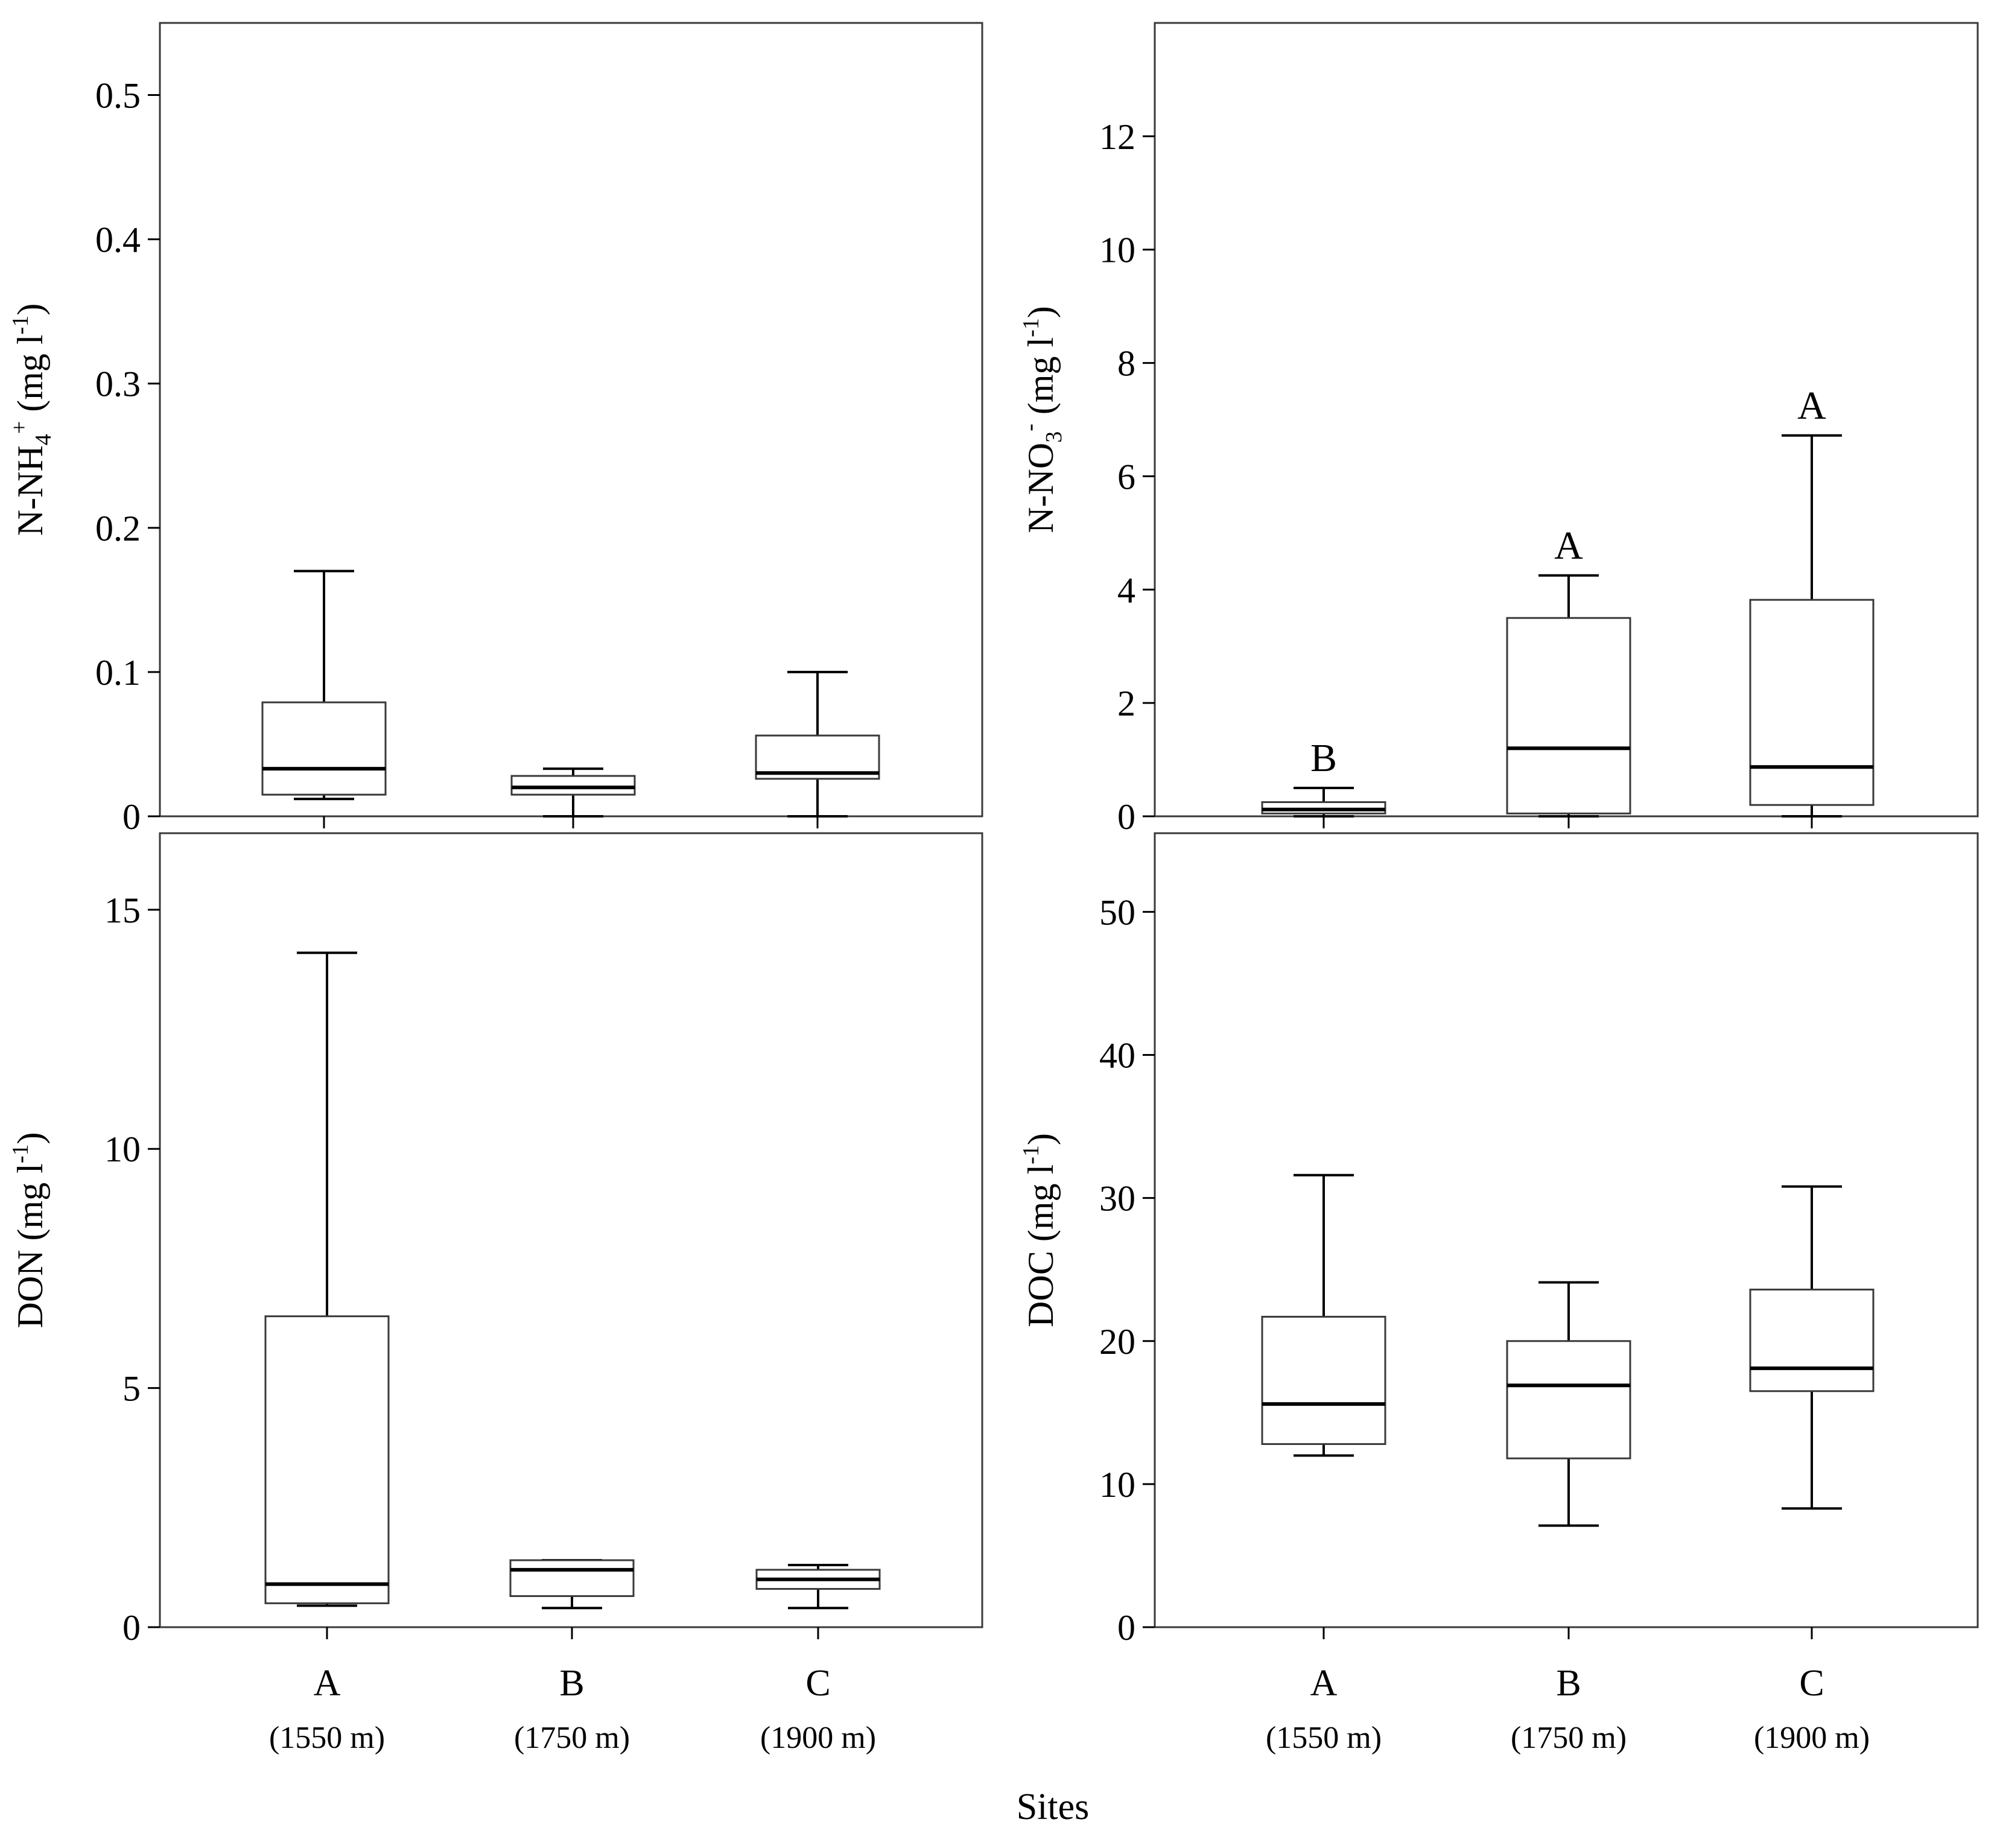  I want to click on y-axis-label-no3: N-NO3- (mg l-1), so click(1042, 419).